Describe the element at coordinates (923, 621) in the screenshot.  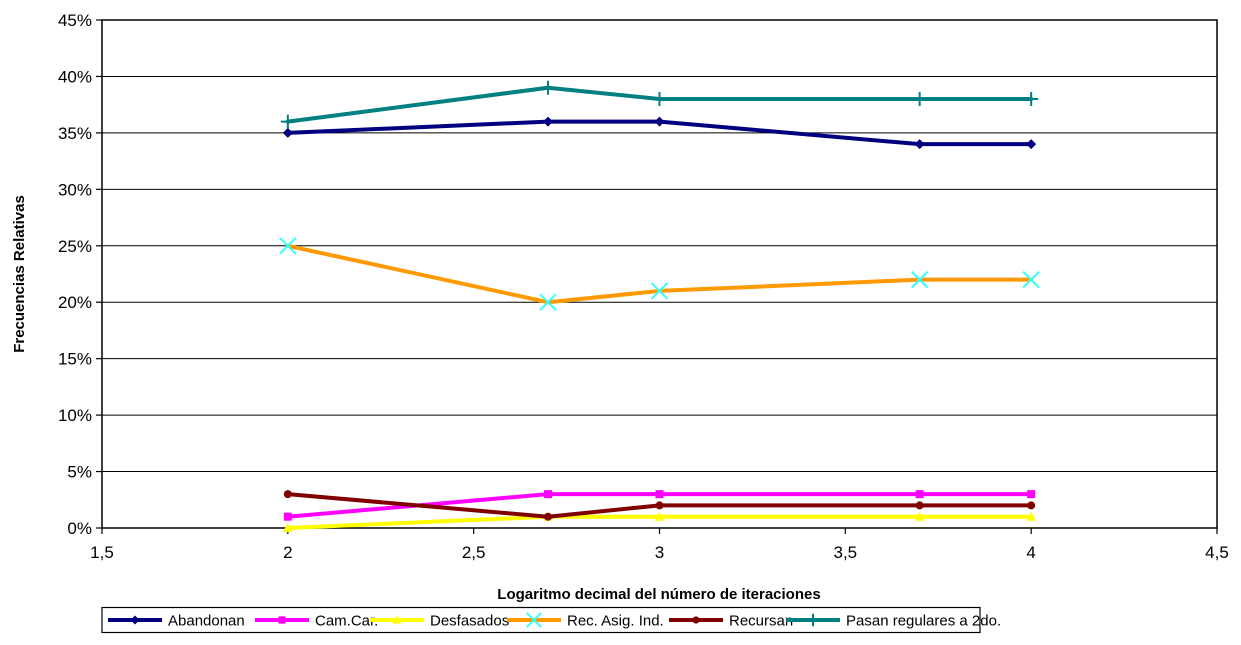
I see `legend-label: Pasan regulares a 2do.` at that location.